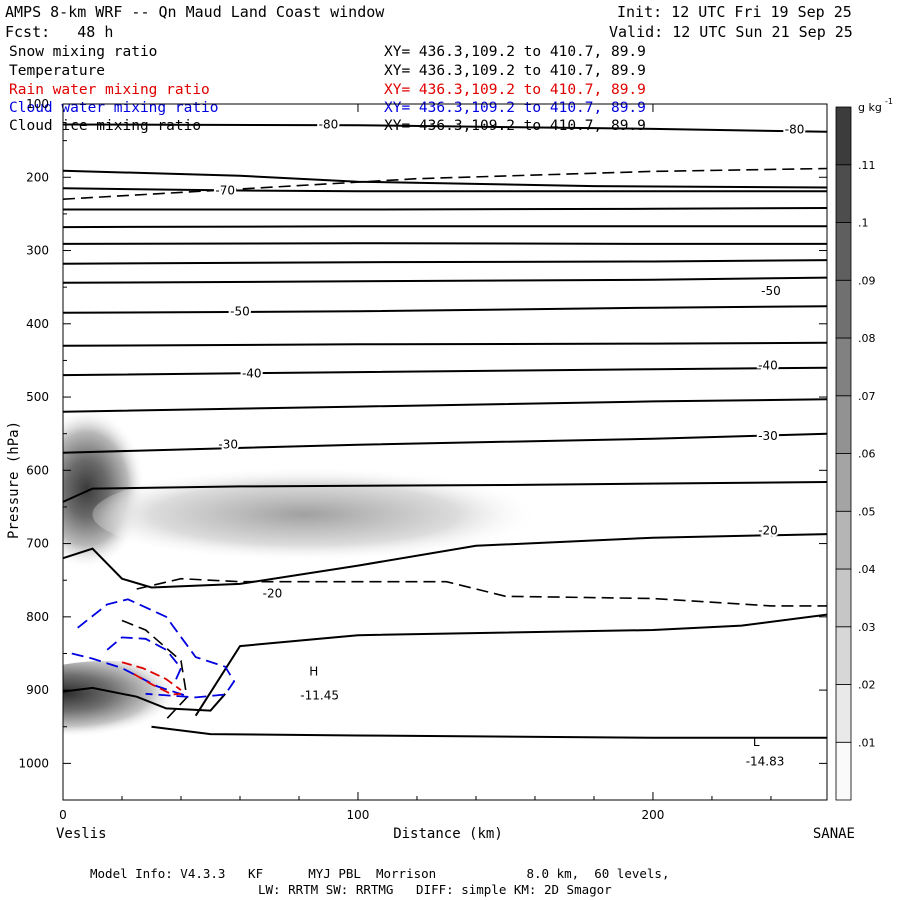 The width and height of the screenshot is (900, 900). What do you see at coordinates (765, 762) in the screenshot?
I see `extremum-annotation-3: -14.83` at bounding box center [765, 762].